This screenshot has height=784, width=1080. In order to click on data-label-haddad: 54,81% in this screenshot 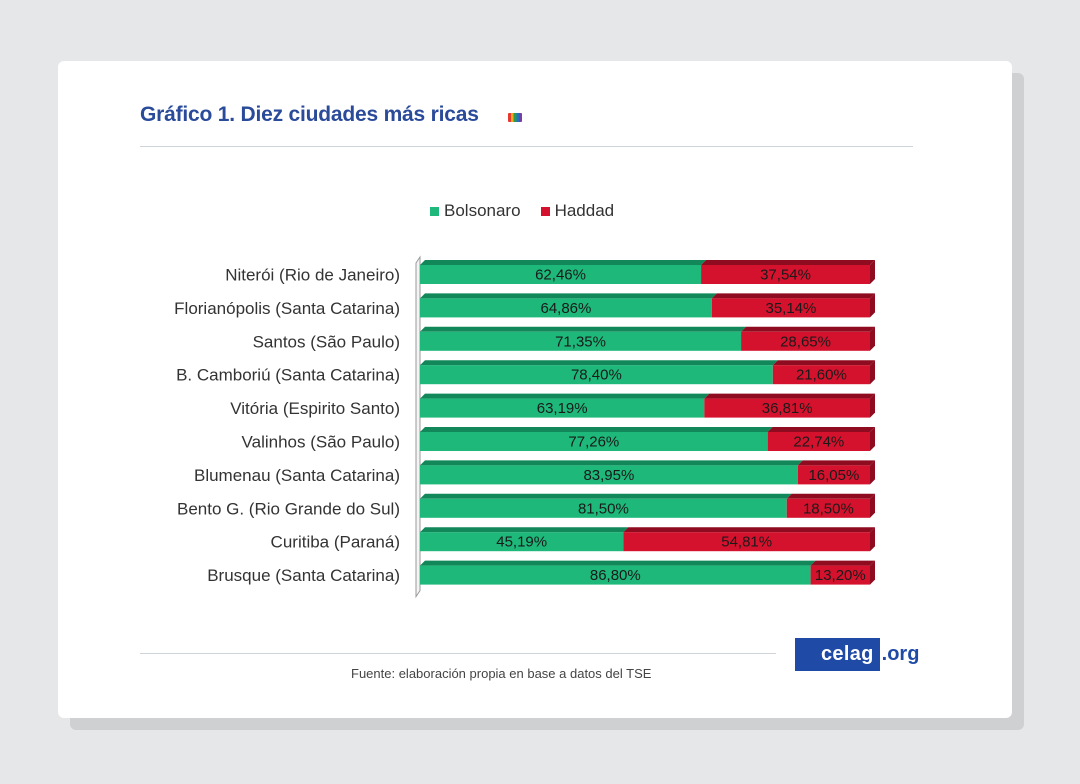, I will do `click(746, 542)`.